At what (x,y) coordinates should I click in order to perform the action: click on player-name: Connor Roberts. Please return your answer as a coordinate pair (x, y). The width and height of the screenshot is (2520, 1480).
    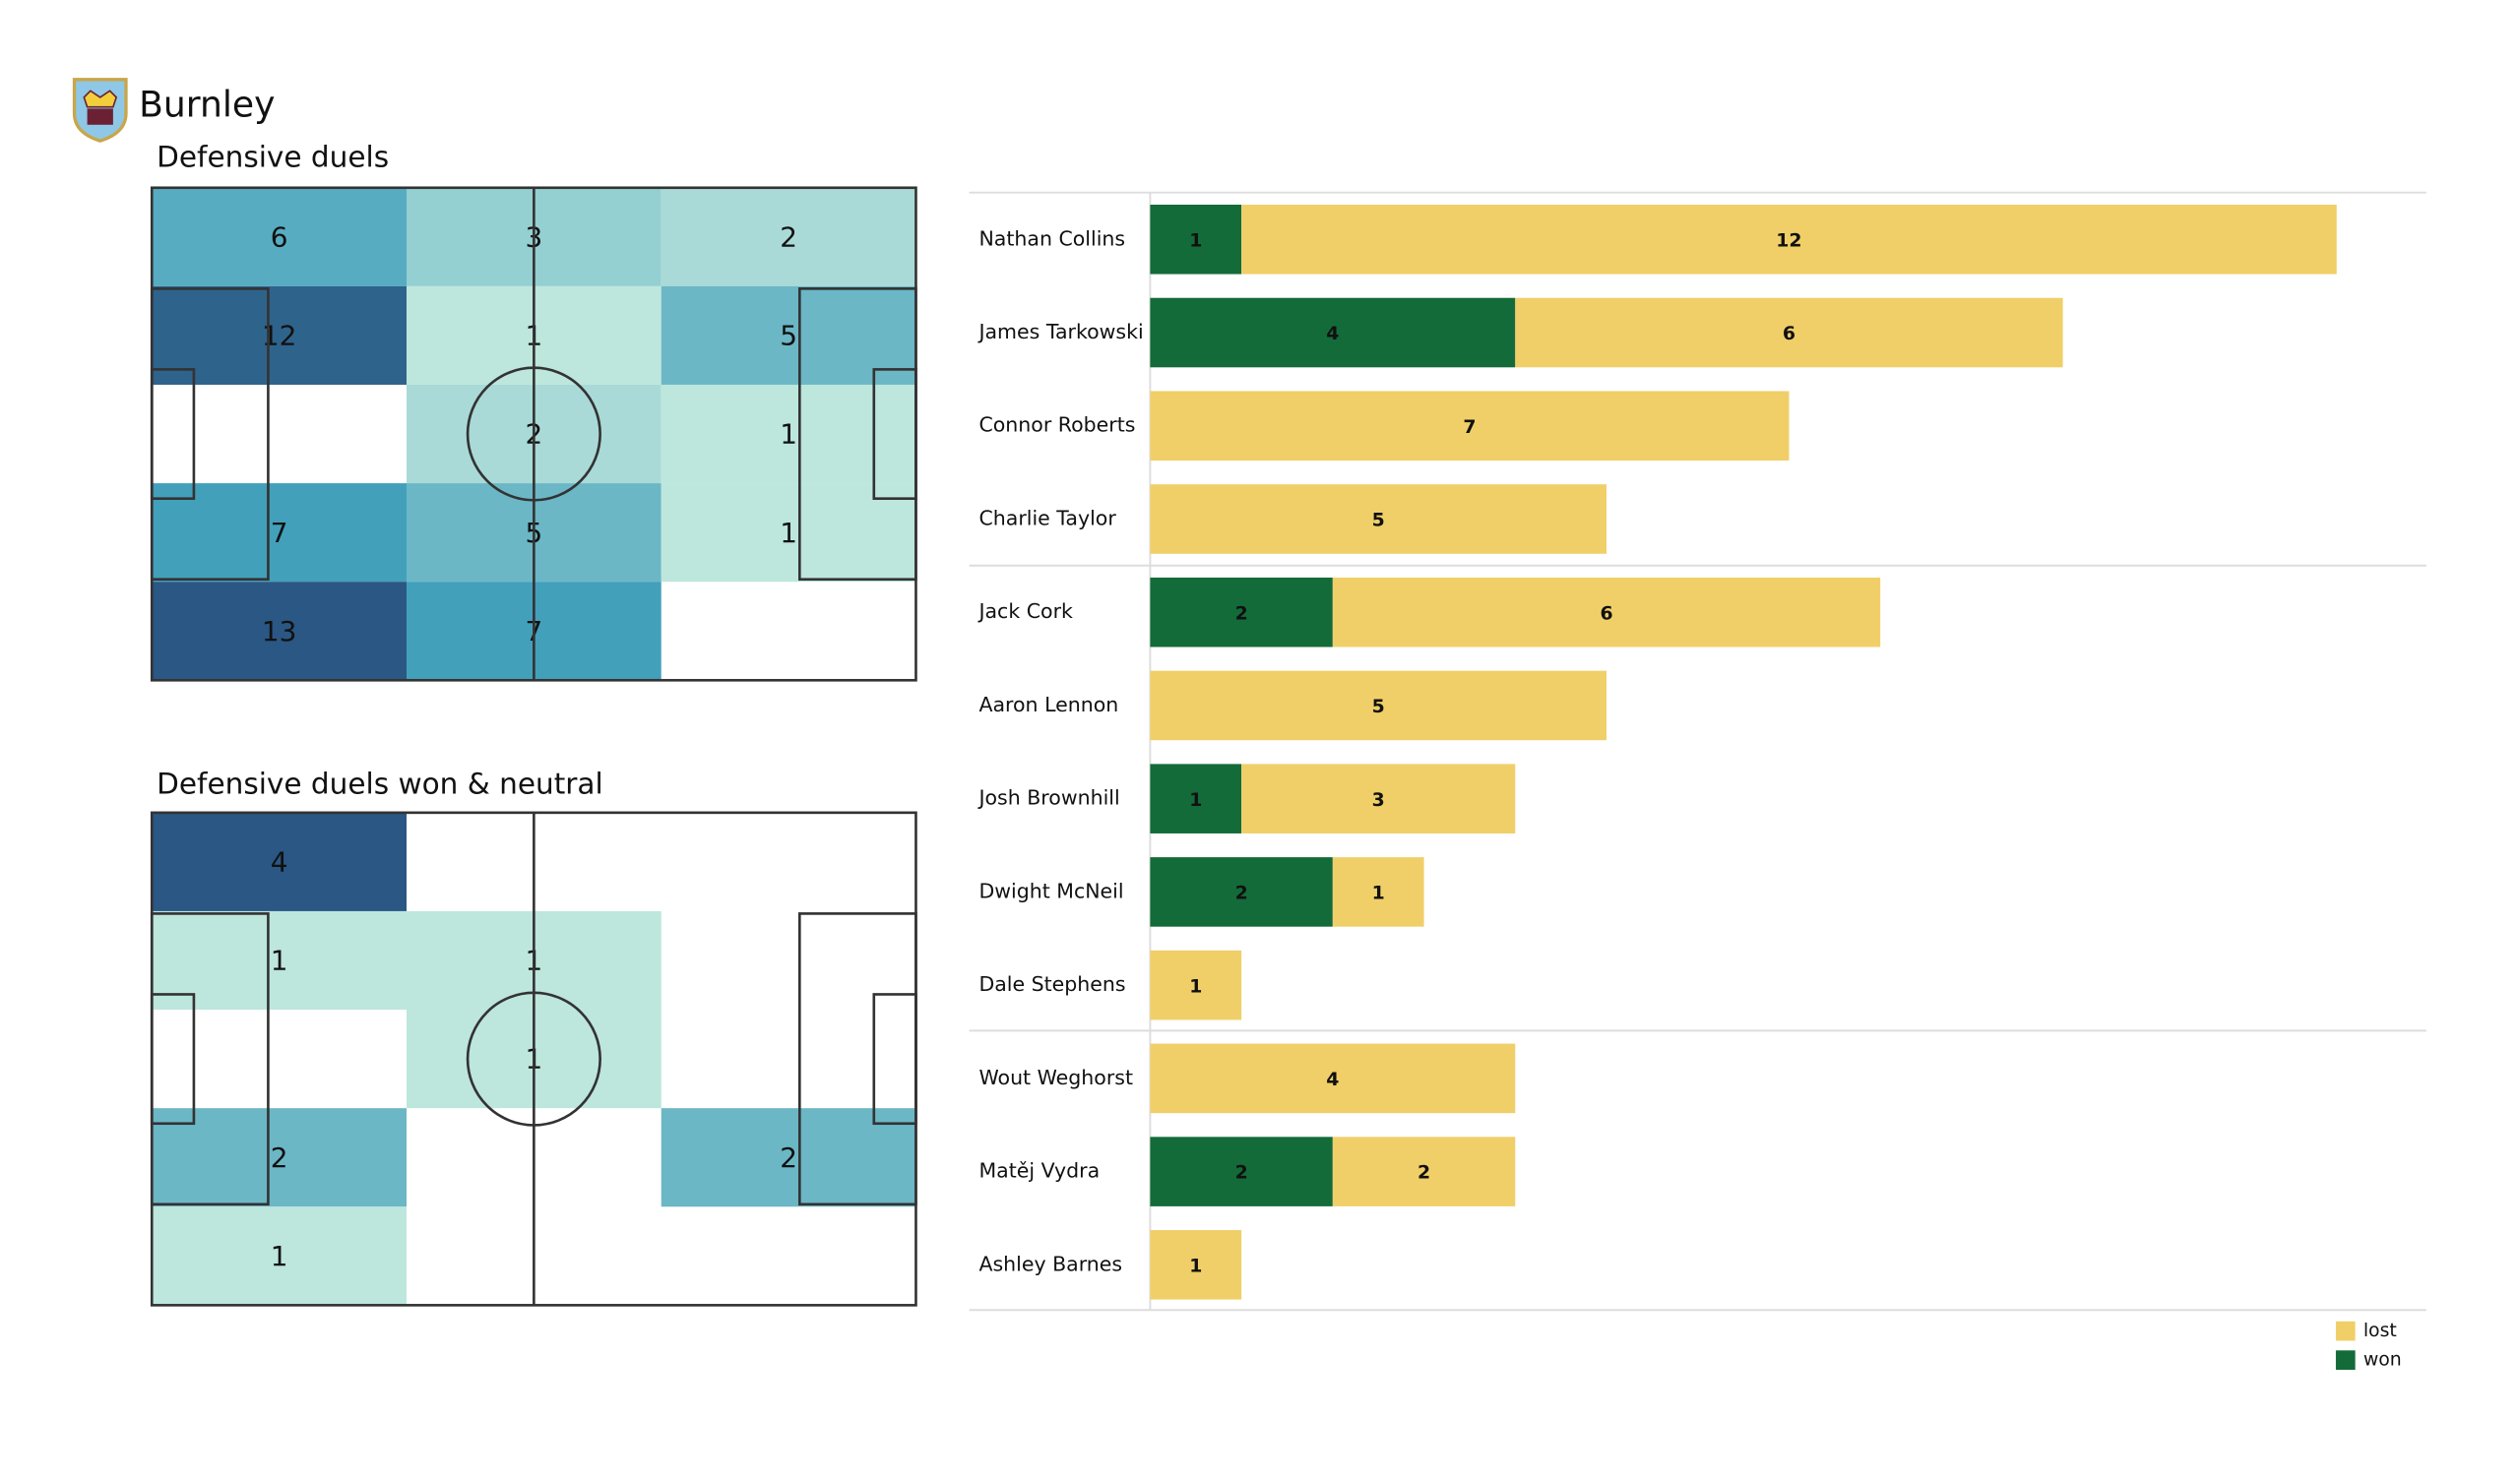
    Looking at the image, I should click on (1056, 425).